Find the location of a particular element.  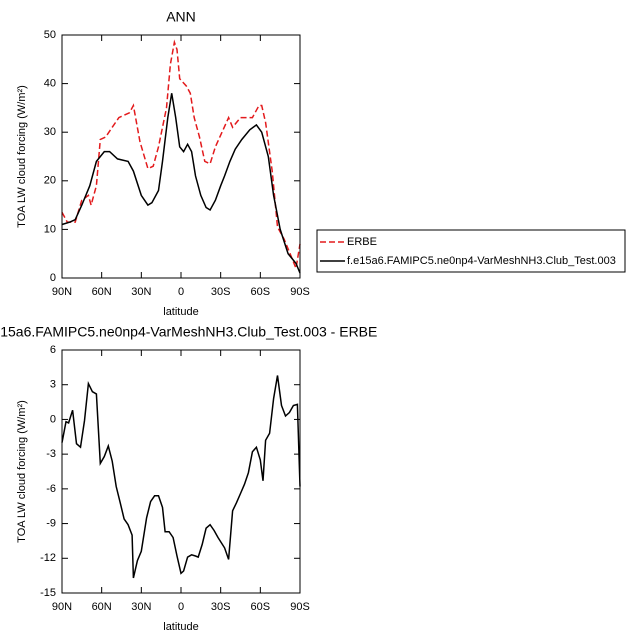

y-tick-label: -6 is located at coordinates (51, 489).